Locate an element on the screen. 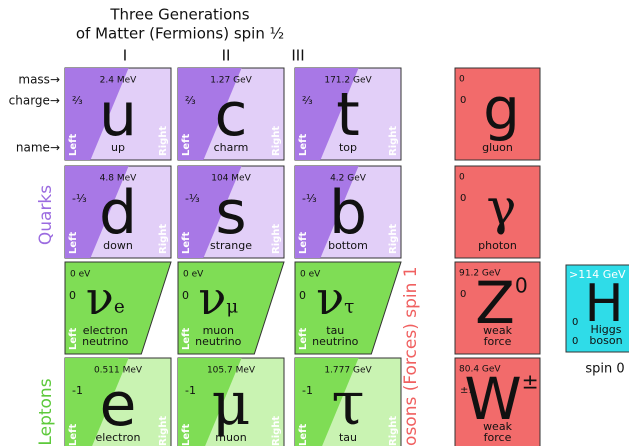 The image size is (629, 446). symbol-superscript: ± is located at coordinates (530, 381).